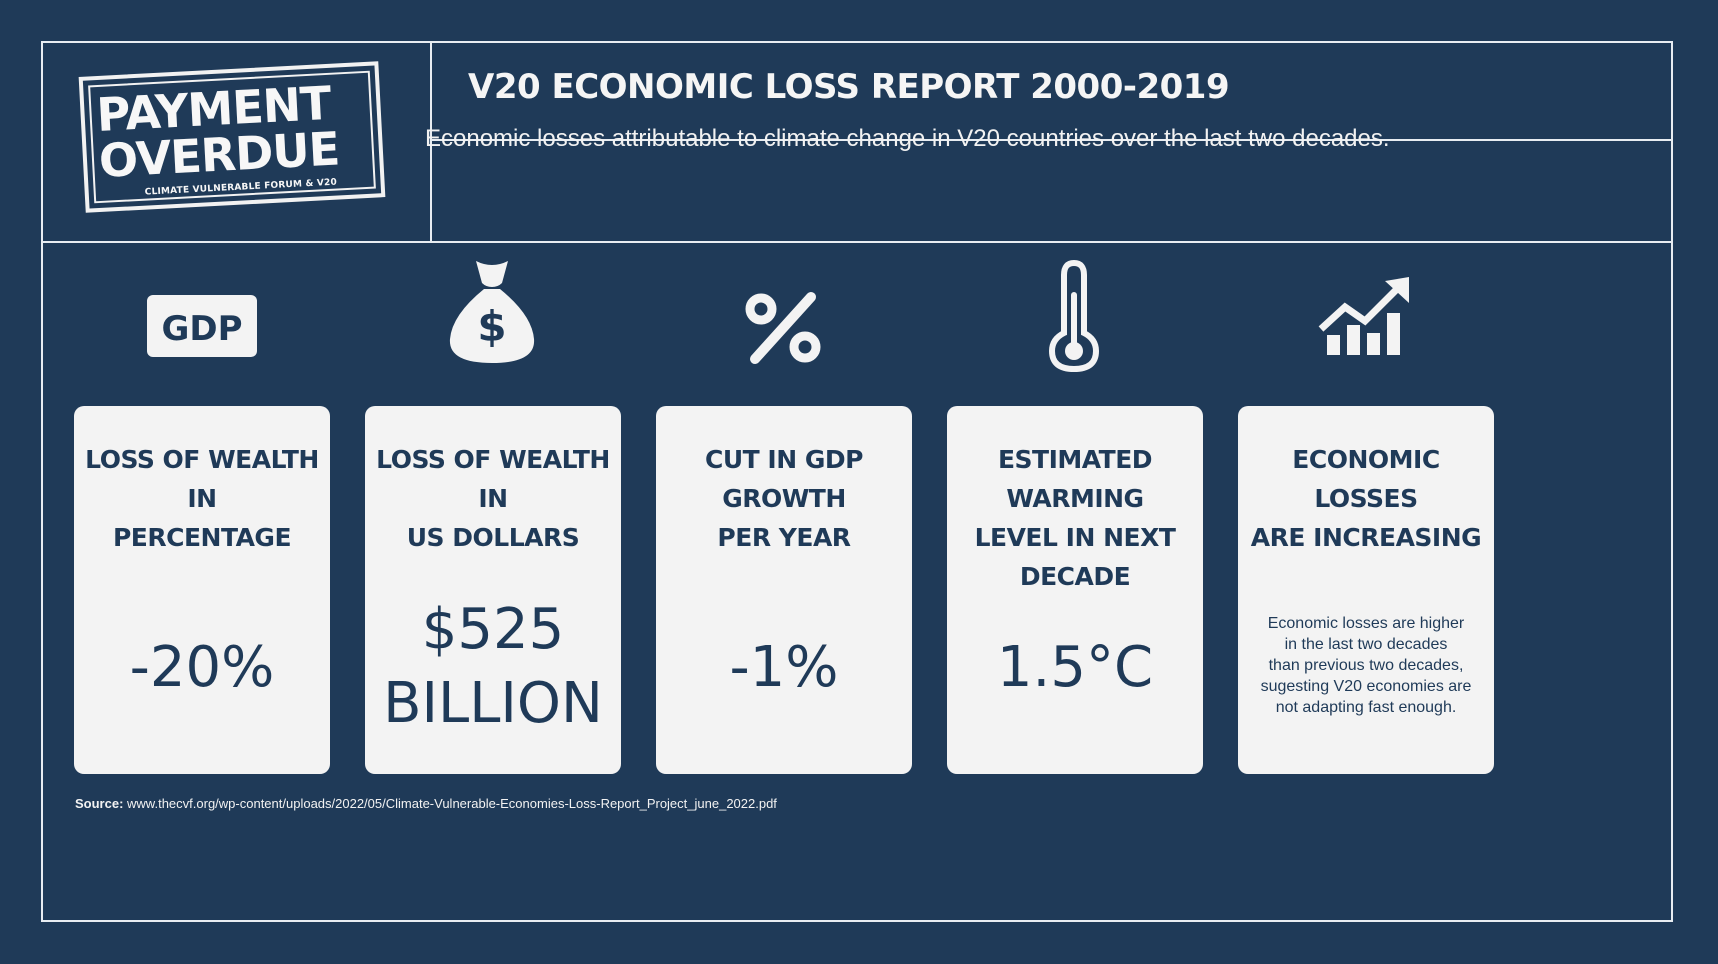 The height and width of the screenshot is (964, 1718). Describe the element at coordinates (219, 154) in the screenshot. I see `logo-line-overdue: OVERDUE` at that location.